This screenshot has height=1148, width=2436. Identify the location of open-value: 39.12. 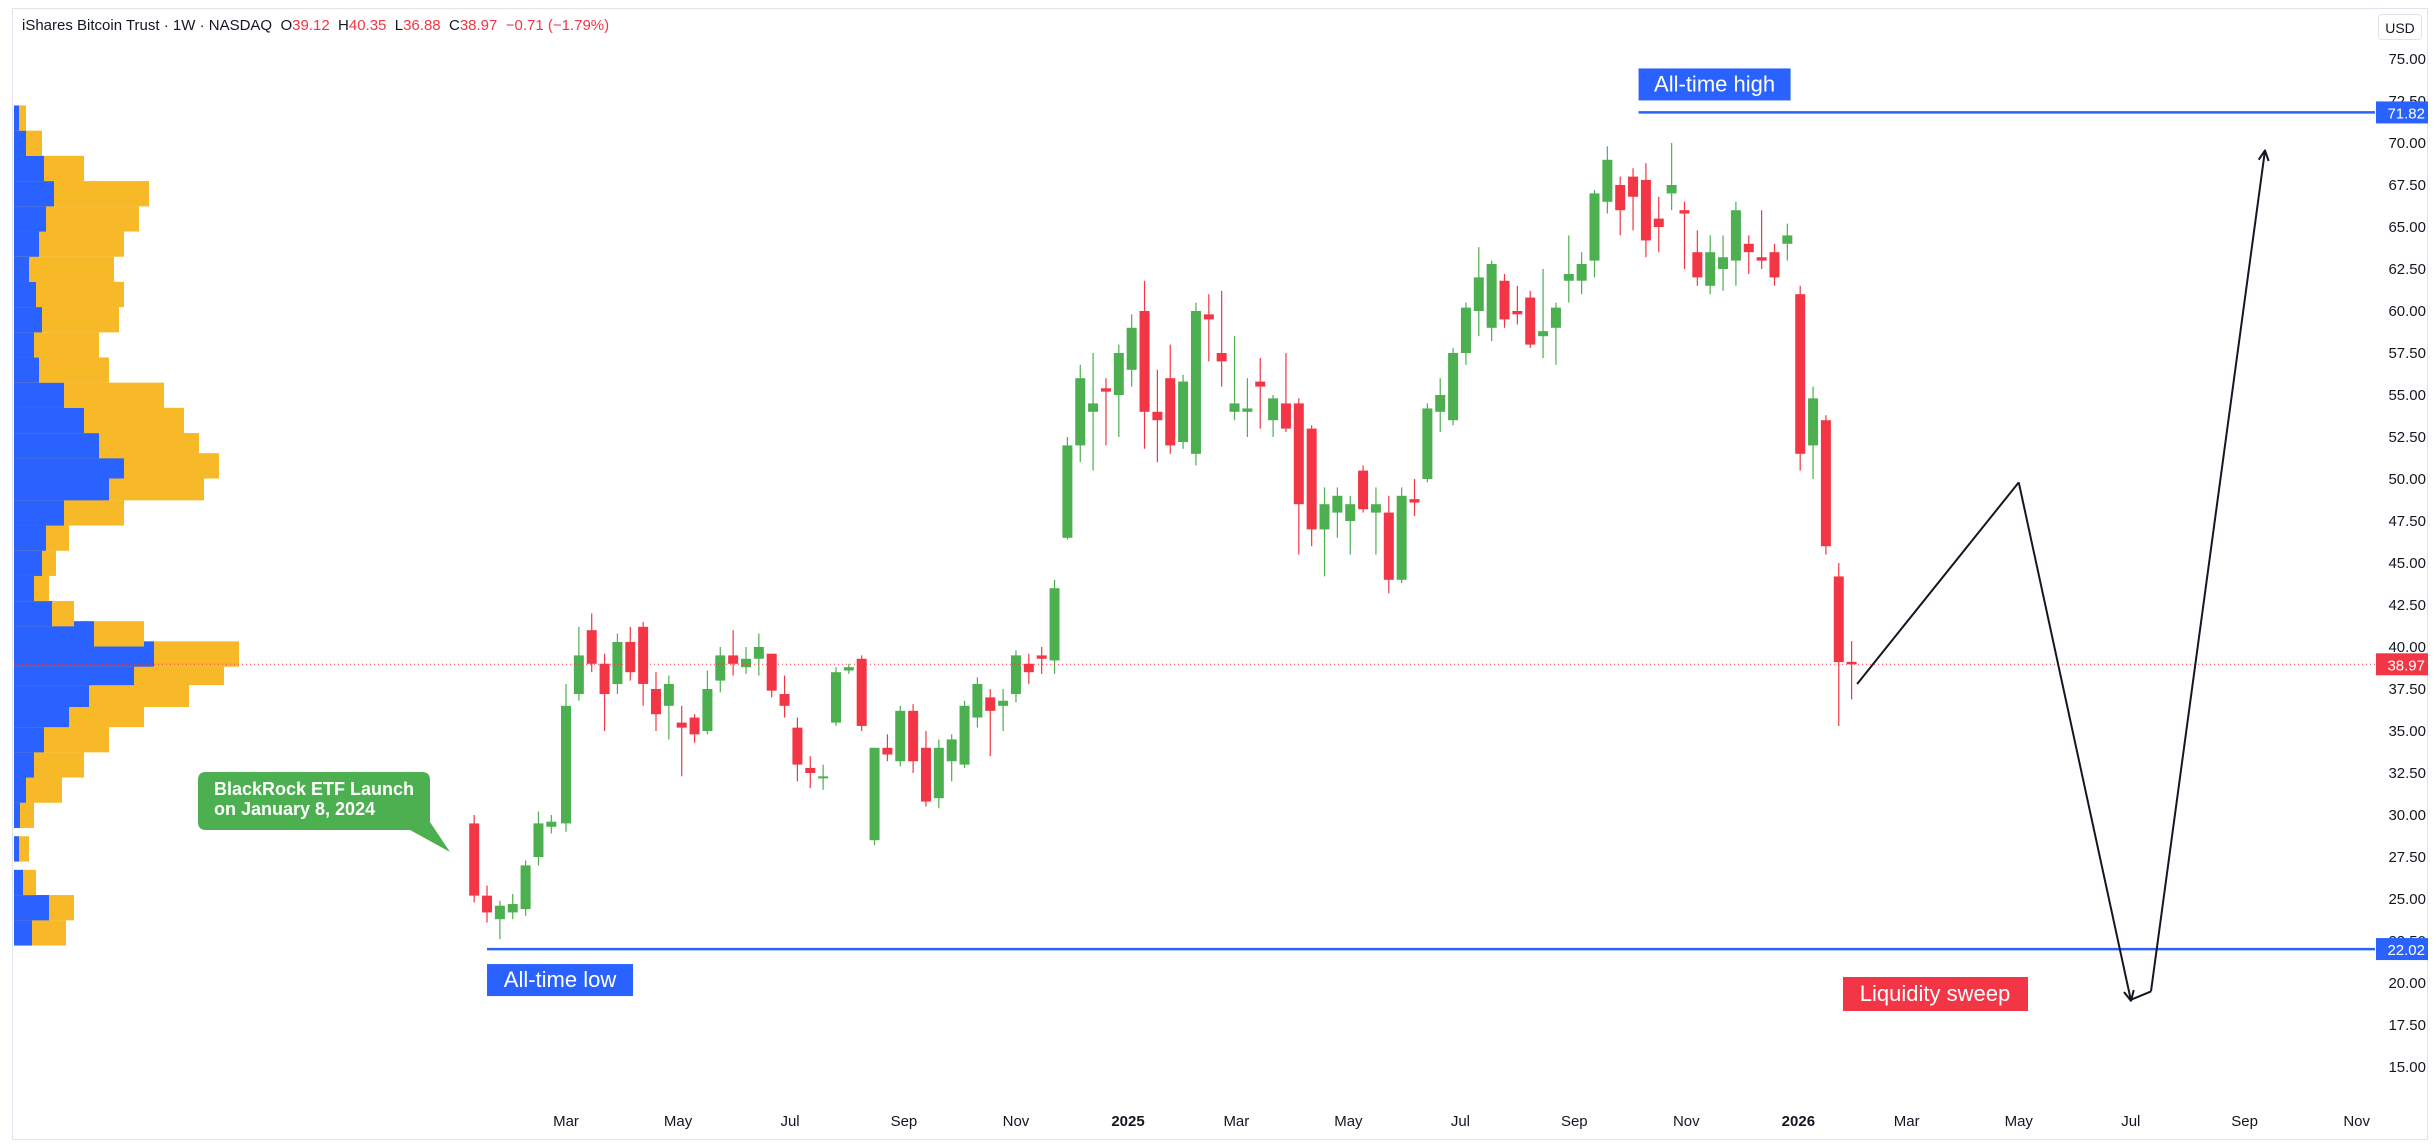
(311, 25).